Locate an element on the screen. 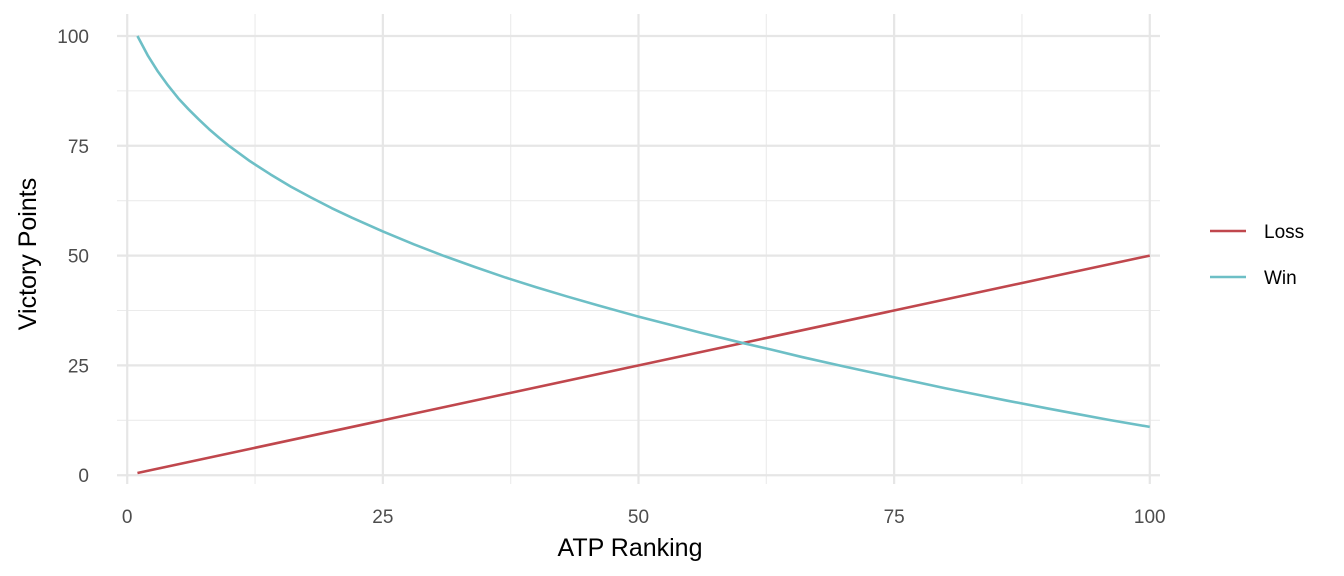  x-tick-label: 50 is located at coordinates (638, 517).